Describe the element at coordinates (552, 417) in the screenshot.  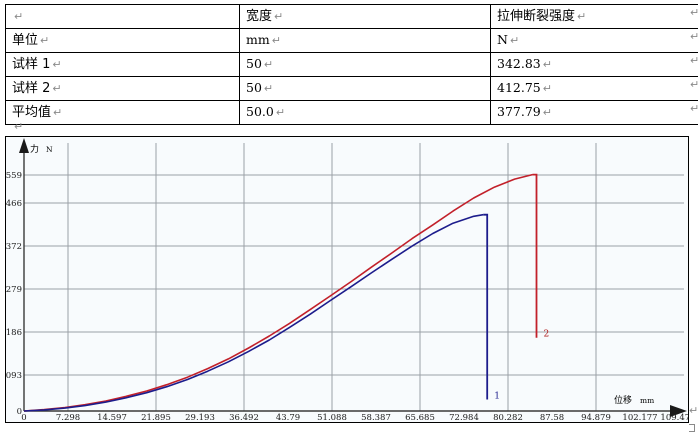
I see `x-tick-label: 87.58` at that location.